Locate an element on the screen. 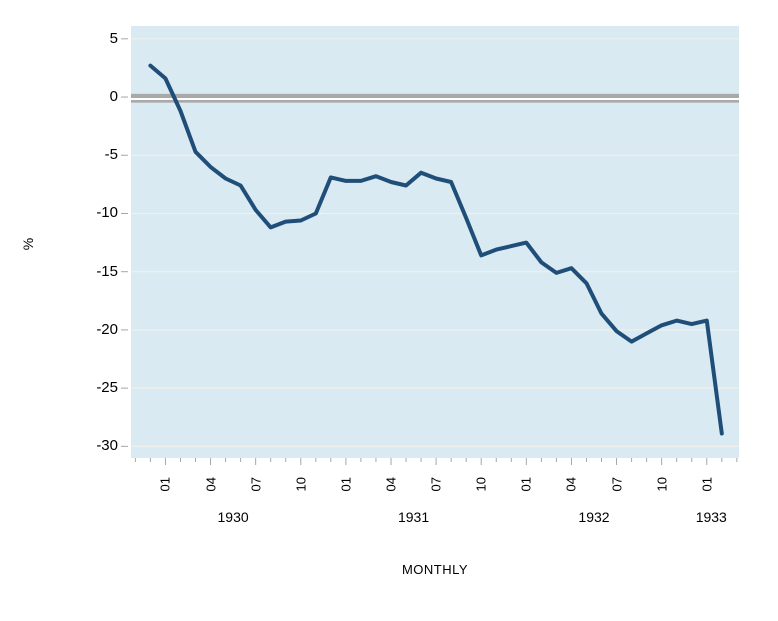 The width and height of the screenshot is (778, 621). y-tick-label: -15 is located at coordinates (107, 271).